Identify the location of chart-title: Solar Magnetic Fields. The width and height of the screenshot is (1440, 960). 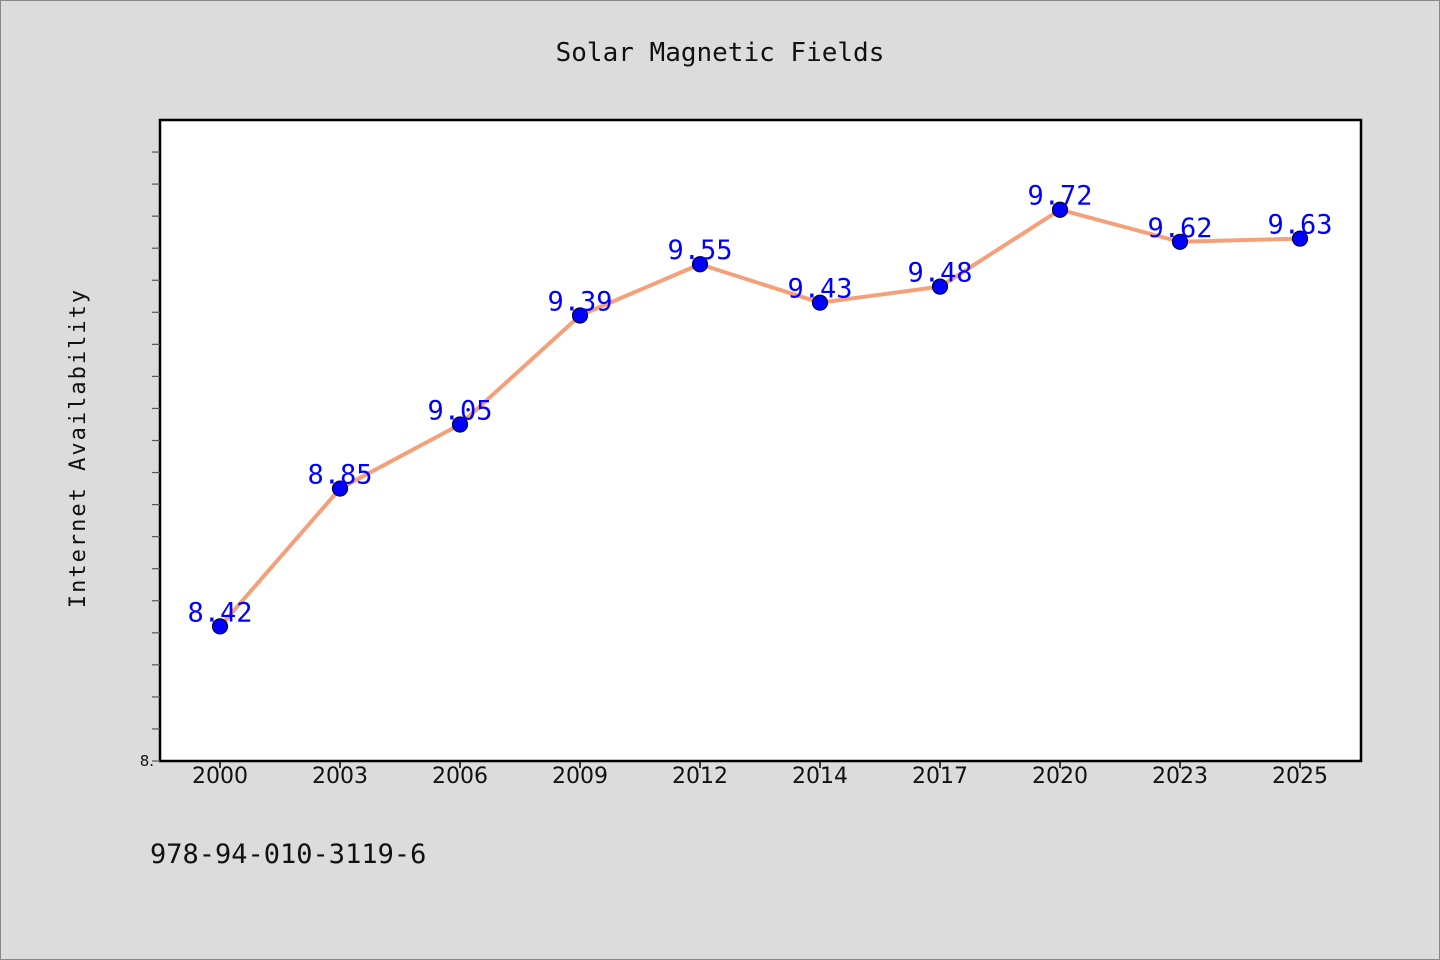
(720, 53).